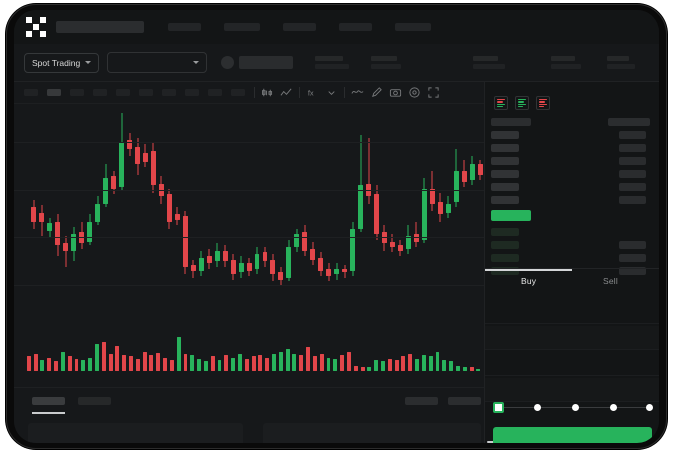 The width and height of the screenshot is (673, 453). Describe the element at coordinates (501, 103) in the screenshot. I see `orderbook-both-icon` at that location.